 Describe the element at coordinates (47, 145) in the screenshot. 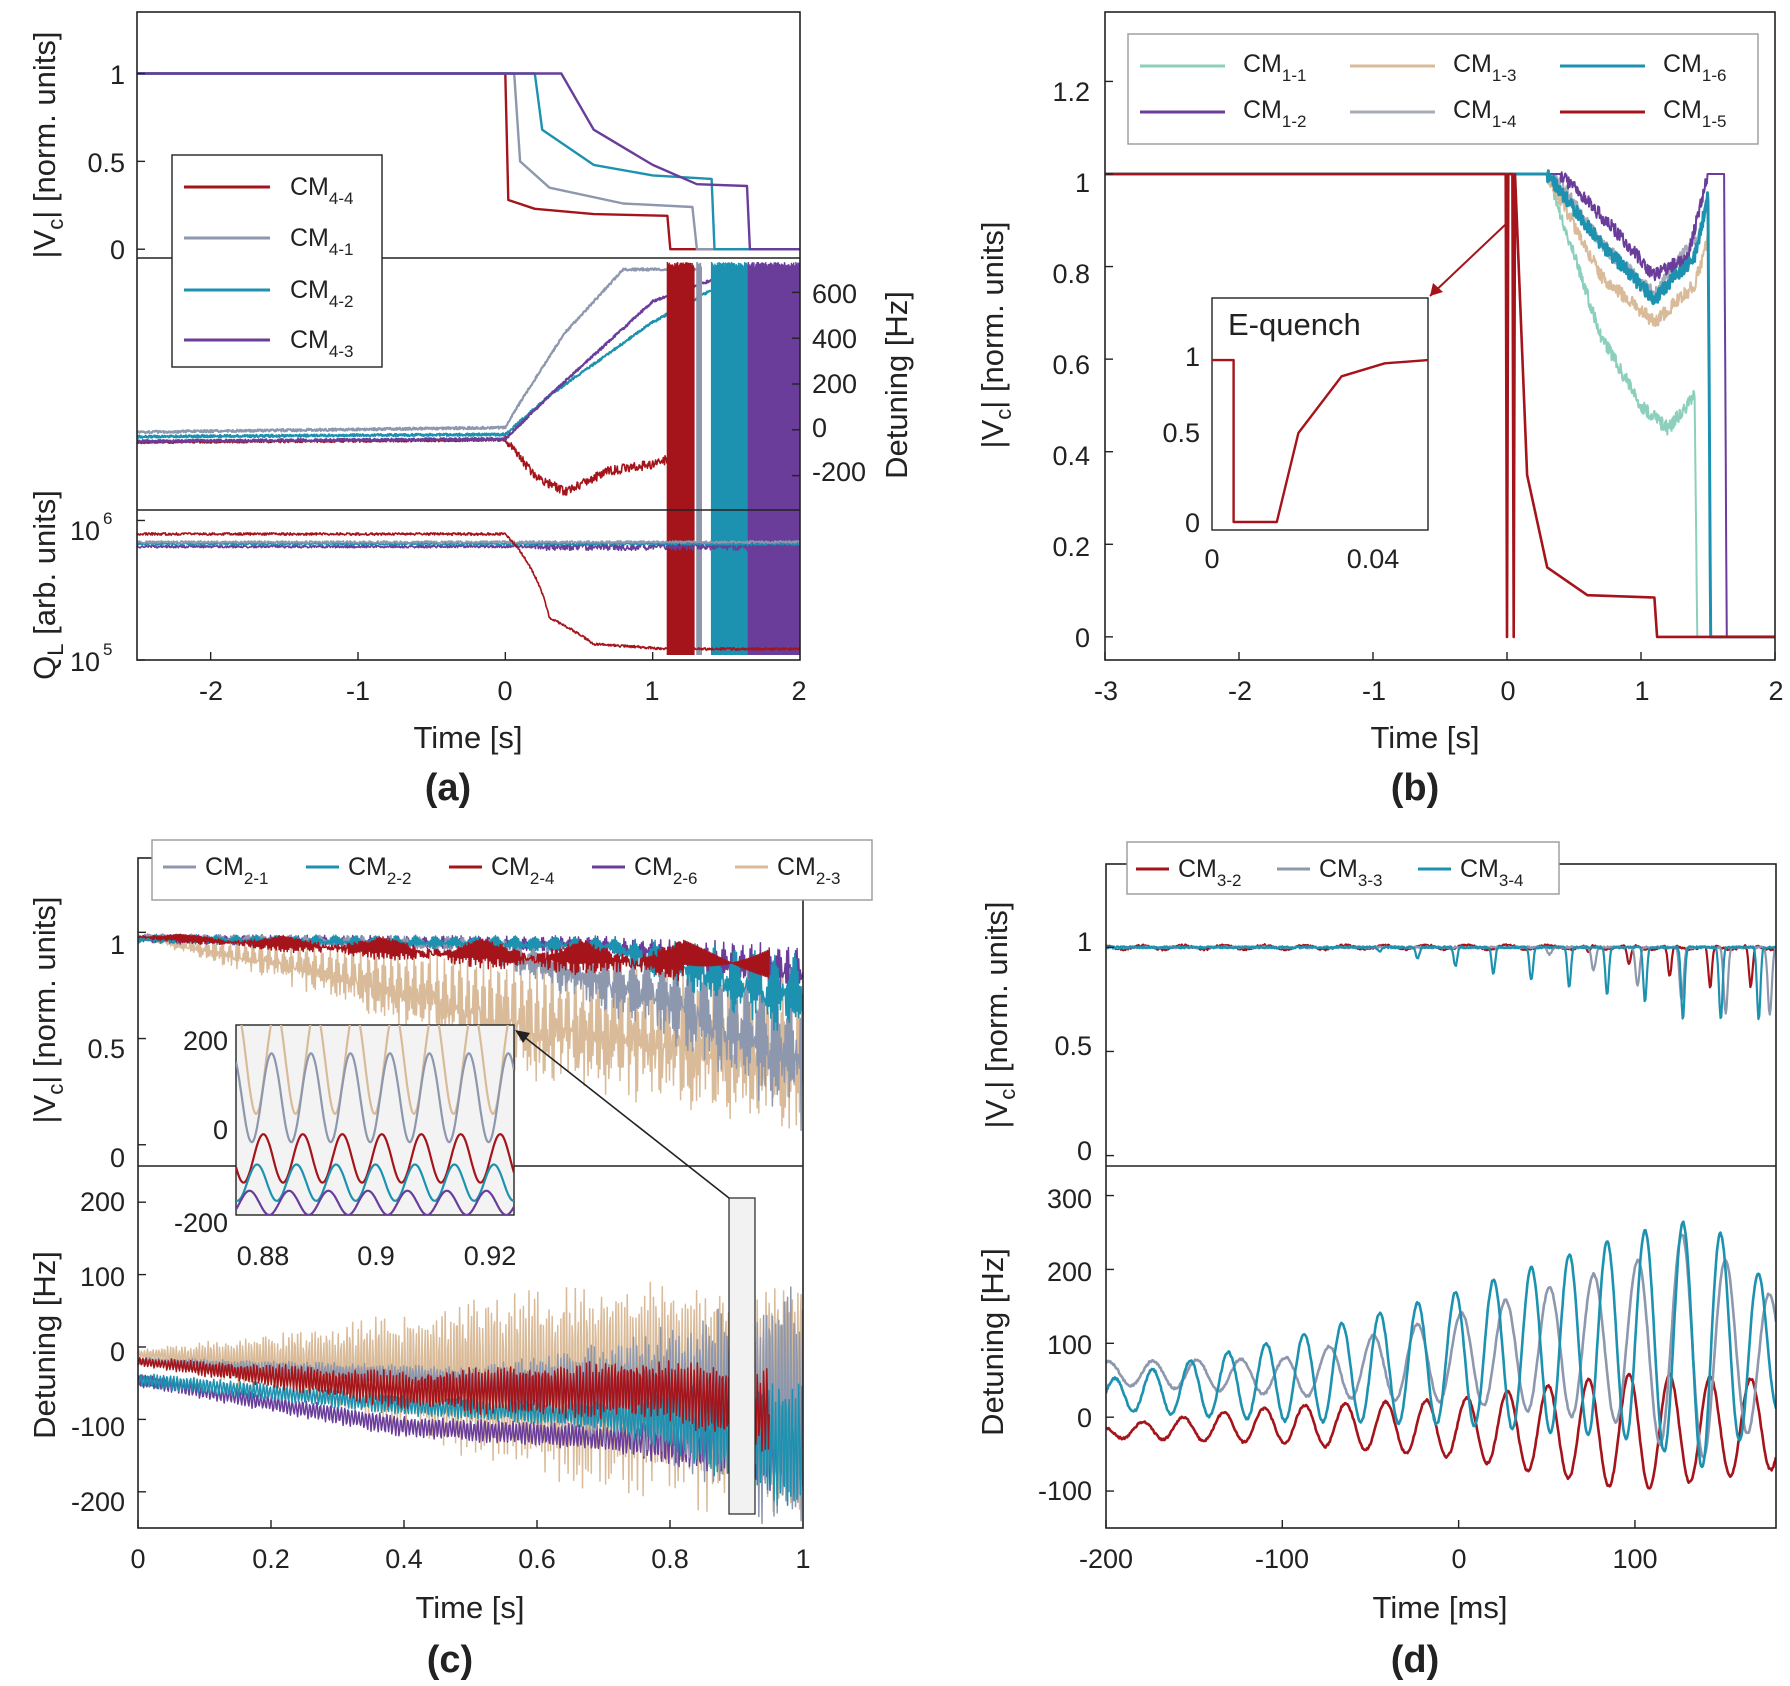

I see `a-ylabel-vc: |Vc| [norm. units]` at that location.